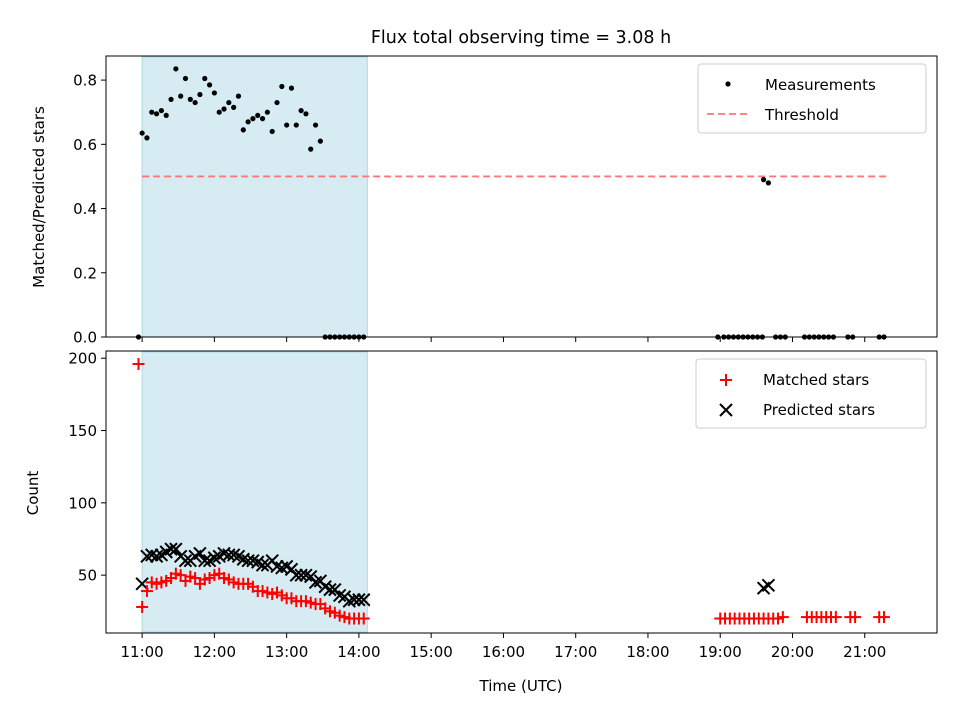 The width and height of the screenshot is (960, 720). Describe the element at coordinates (647, 652) in the screenshot. I see `x-tick-label: 18:00` at that location.